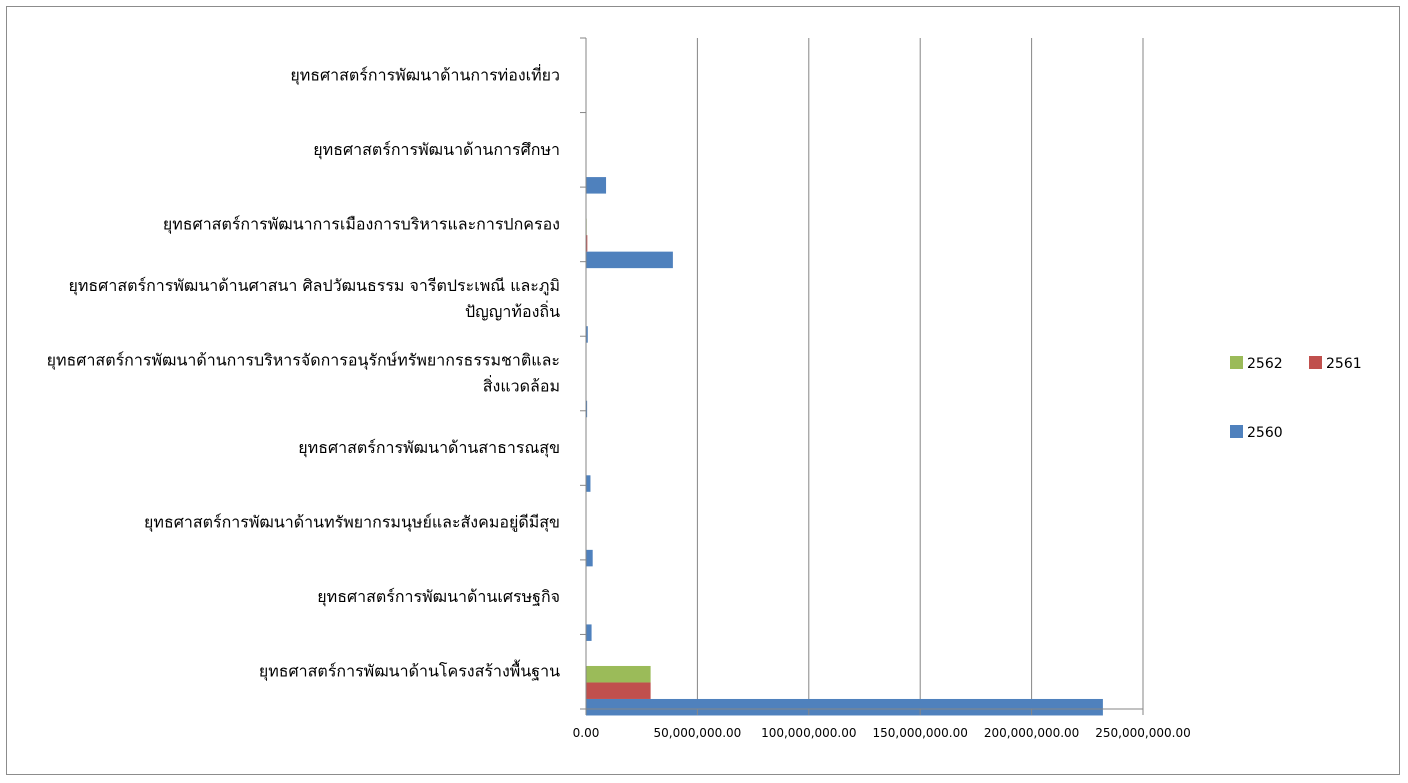 The height and width of the screenshot is (783, 1408). I want to click on category-label-line: ยุทธศาสตร์การพัฒนาด้านการศึกษา, so click(436, 150).